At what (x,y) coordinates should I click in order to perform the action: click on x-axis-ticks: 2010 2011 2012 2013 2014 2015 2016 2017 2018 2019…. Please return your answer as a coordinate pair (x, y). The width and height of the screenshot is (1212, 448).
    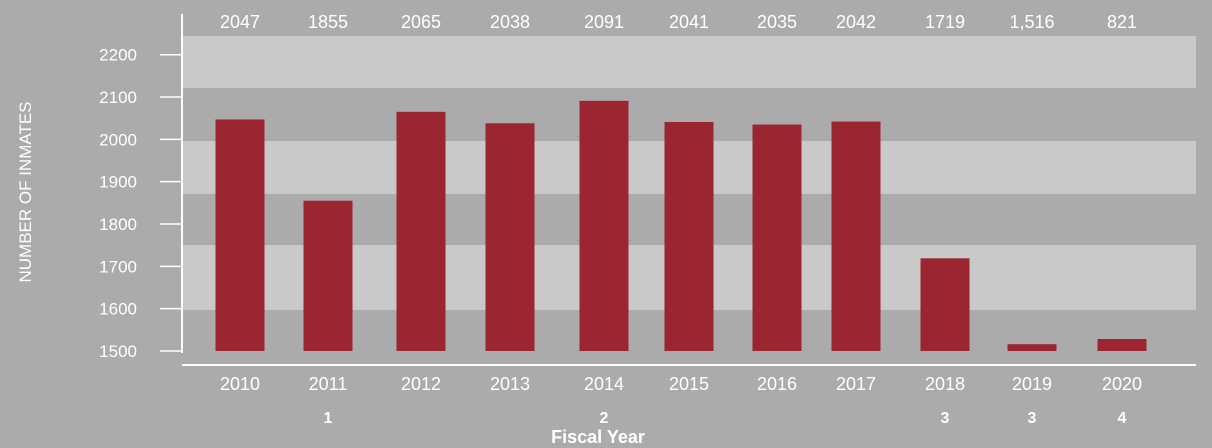
    Looking at the image, I should click on (681, 384).